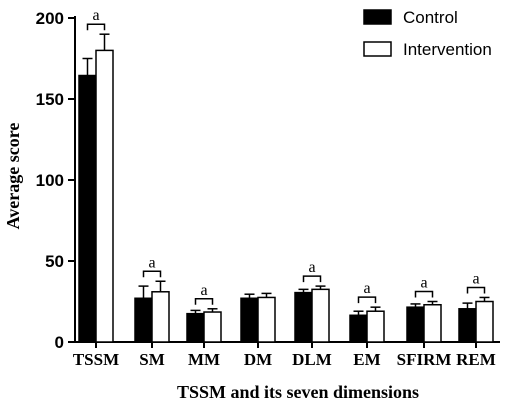 Image resolution: width=510 pixels, height=409 pixels. What do you see at coordinates (298, 392) in the screenshot?
I see `x-axis-title: TSSM and its seven dimensions` at bounding box center [298, 392].